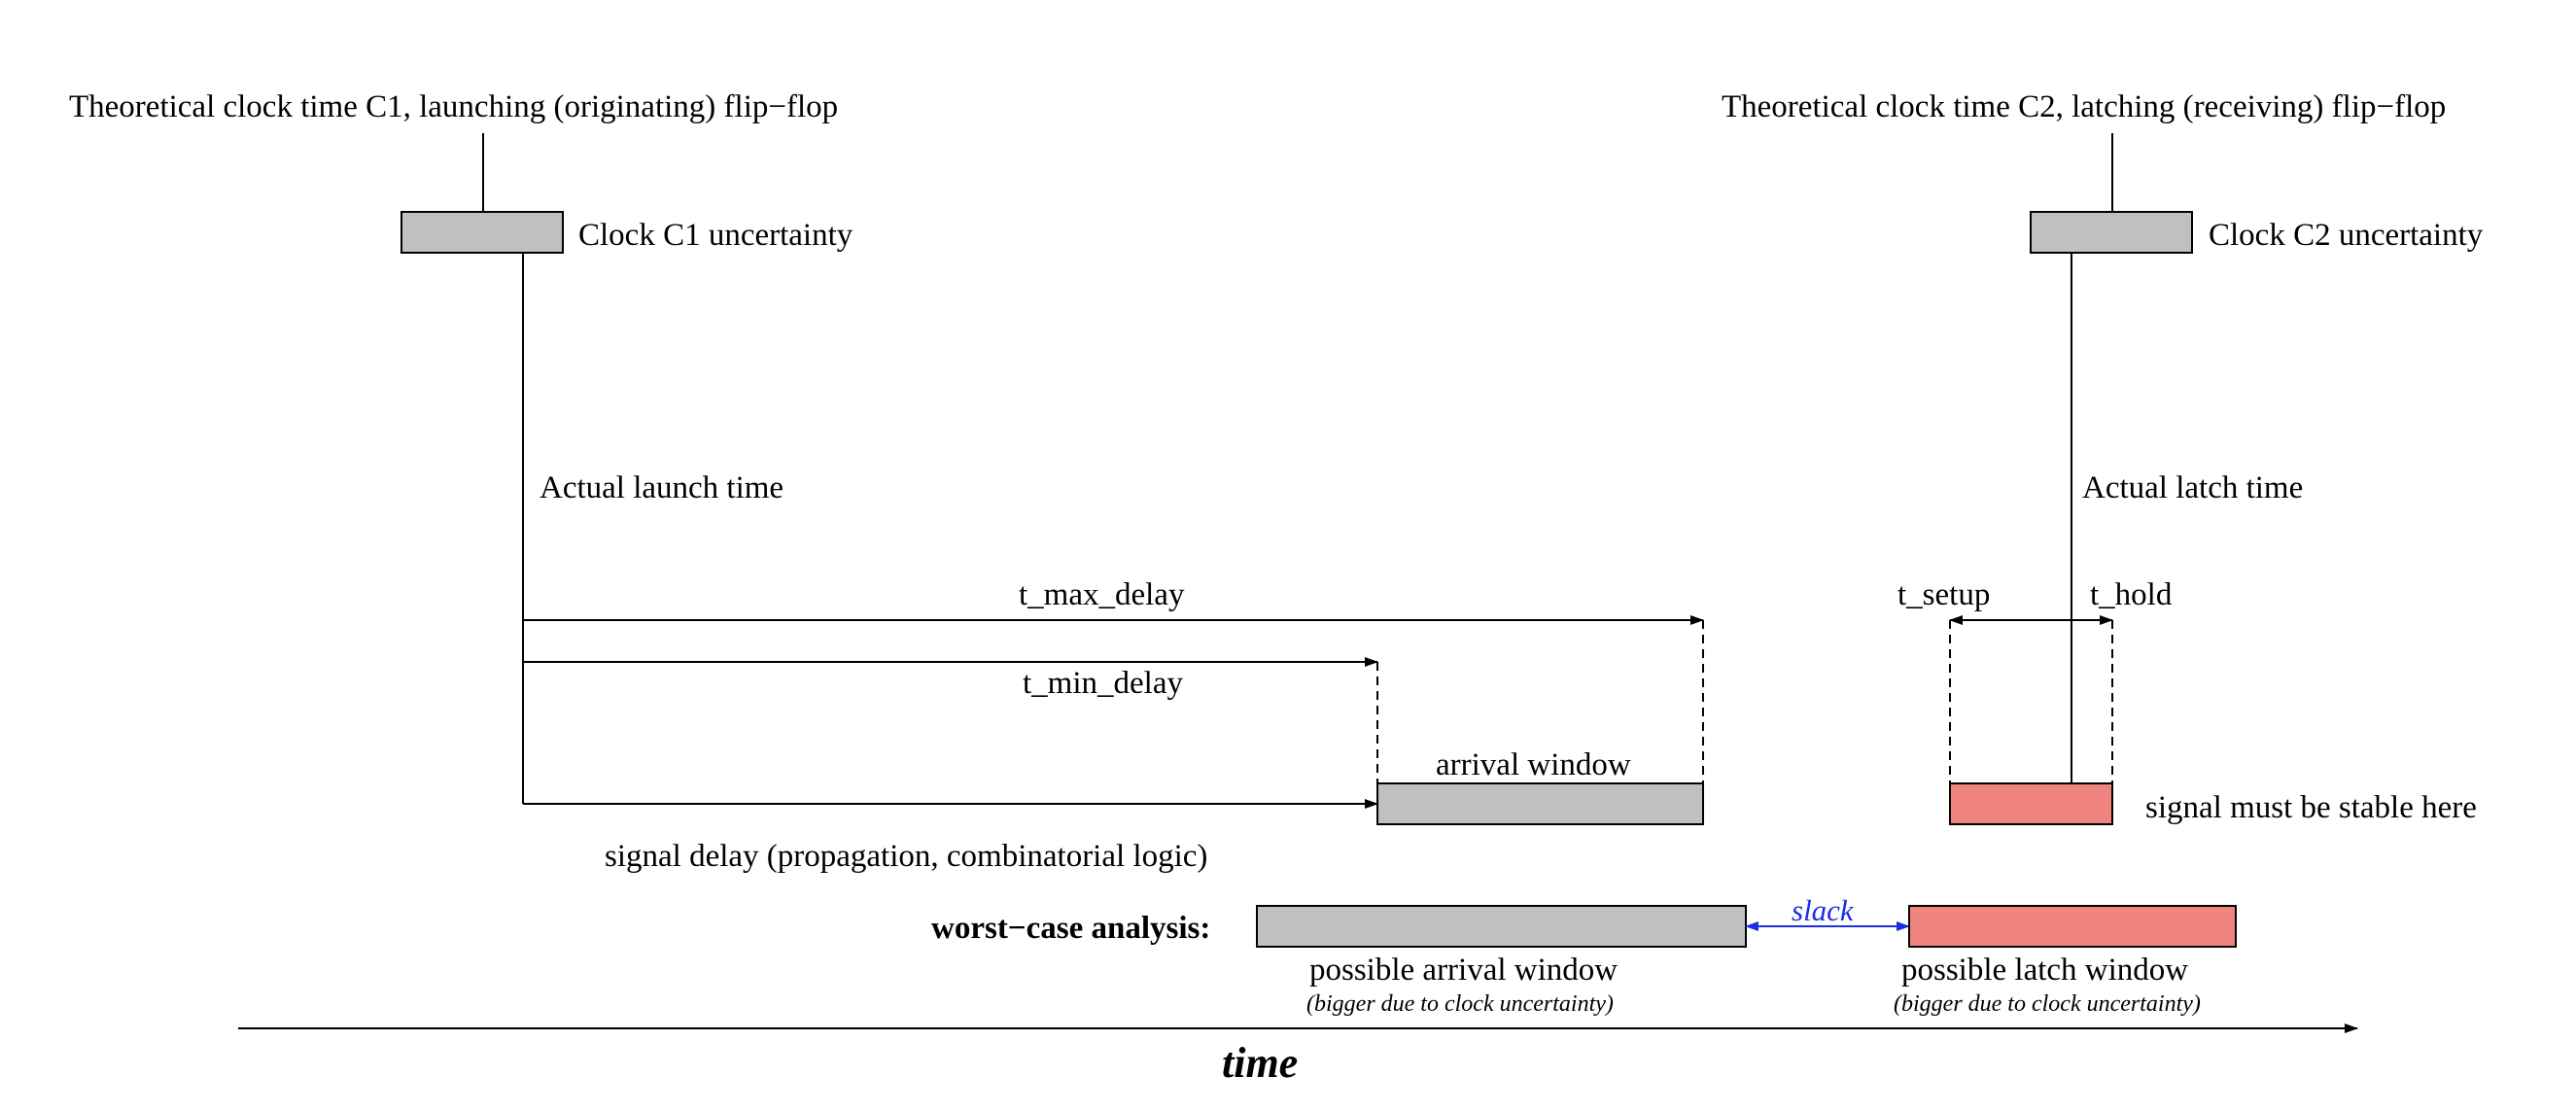  I want to click on time-axis-label: time, so click(1260, 1063).